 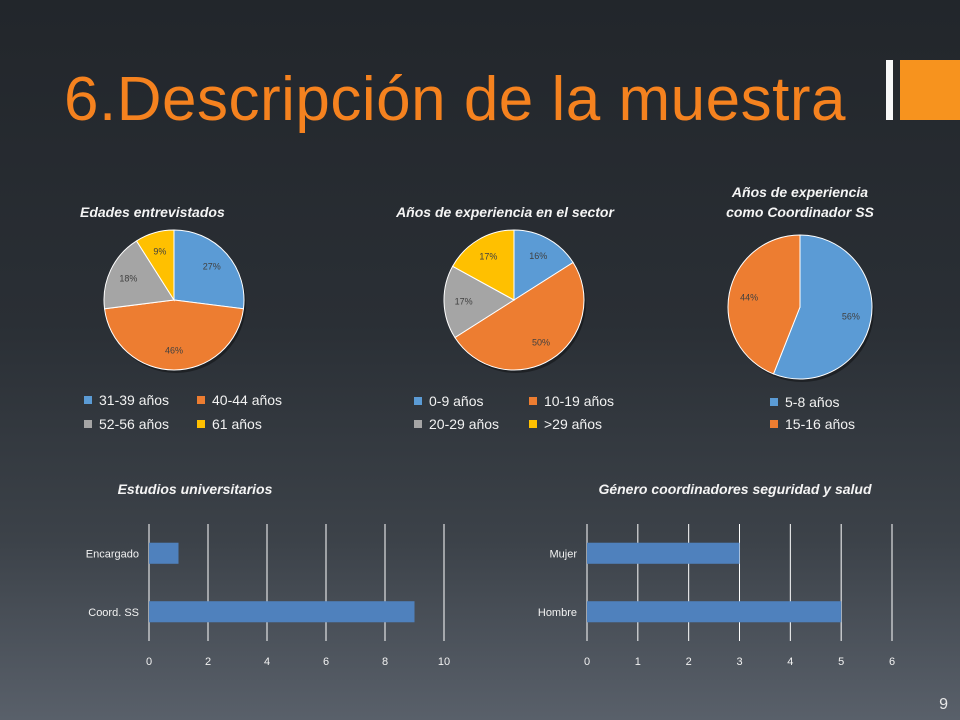 What do you see at coordinates (943, 704) in the screenshot?
I see `page-number: 9` at bounding box center [943, 704].